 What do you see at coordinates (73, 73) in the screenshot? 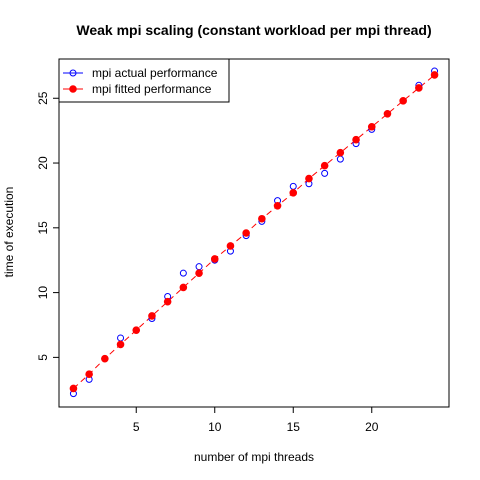
I see `legend-actual-marker` at bounding box center [73, 73].